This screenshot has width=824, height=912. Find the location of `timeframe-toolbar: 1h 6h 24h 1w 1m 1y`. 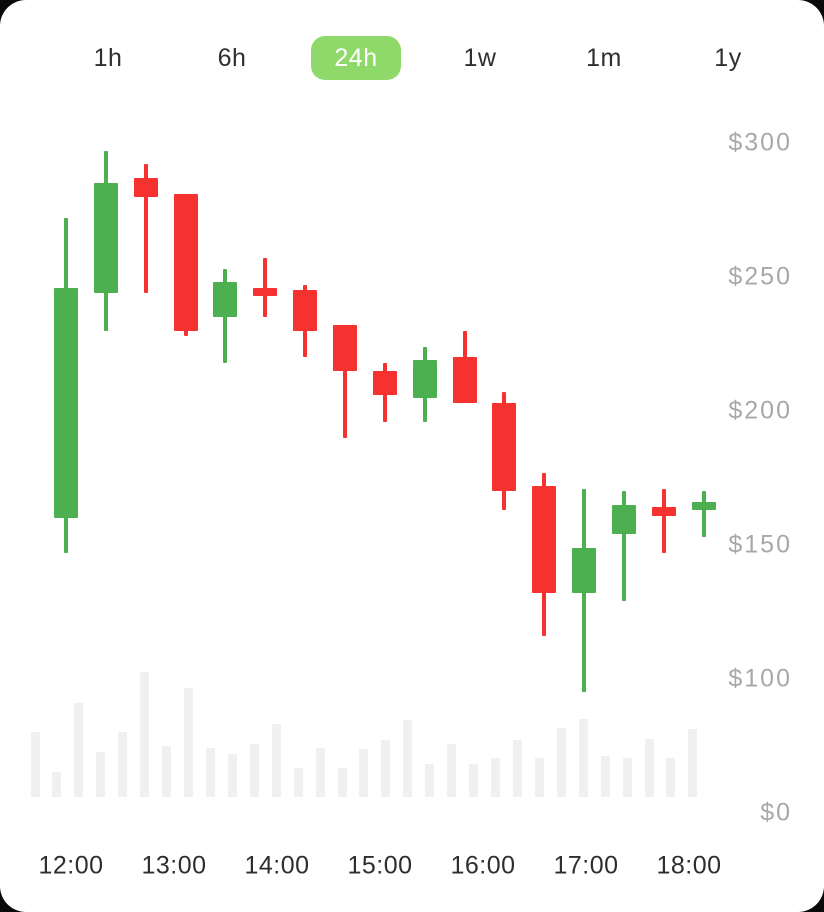

timeframe-toolbar: 1h 6h 24h 1w 1m 1y is located at coordinates (418, 58).